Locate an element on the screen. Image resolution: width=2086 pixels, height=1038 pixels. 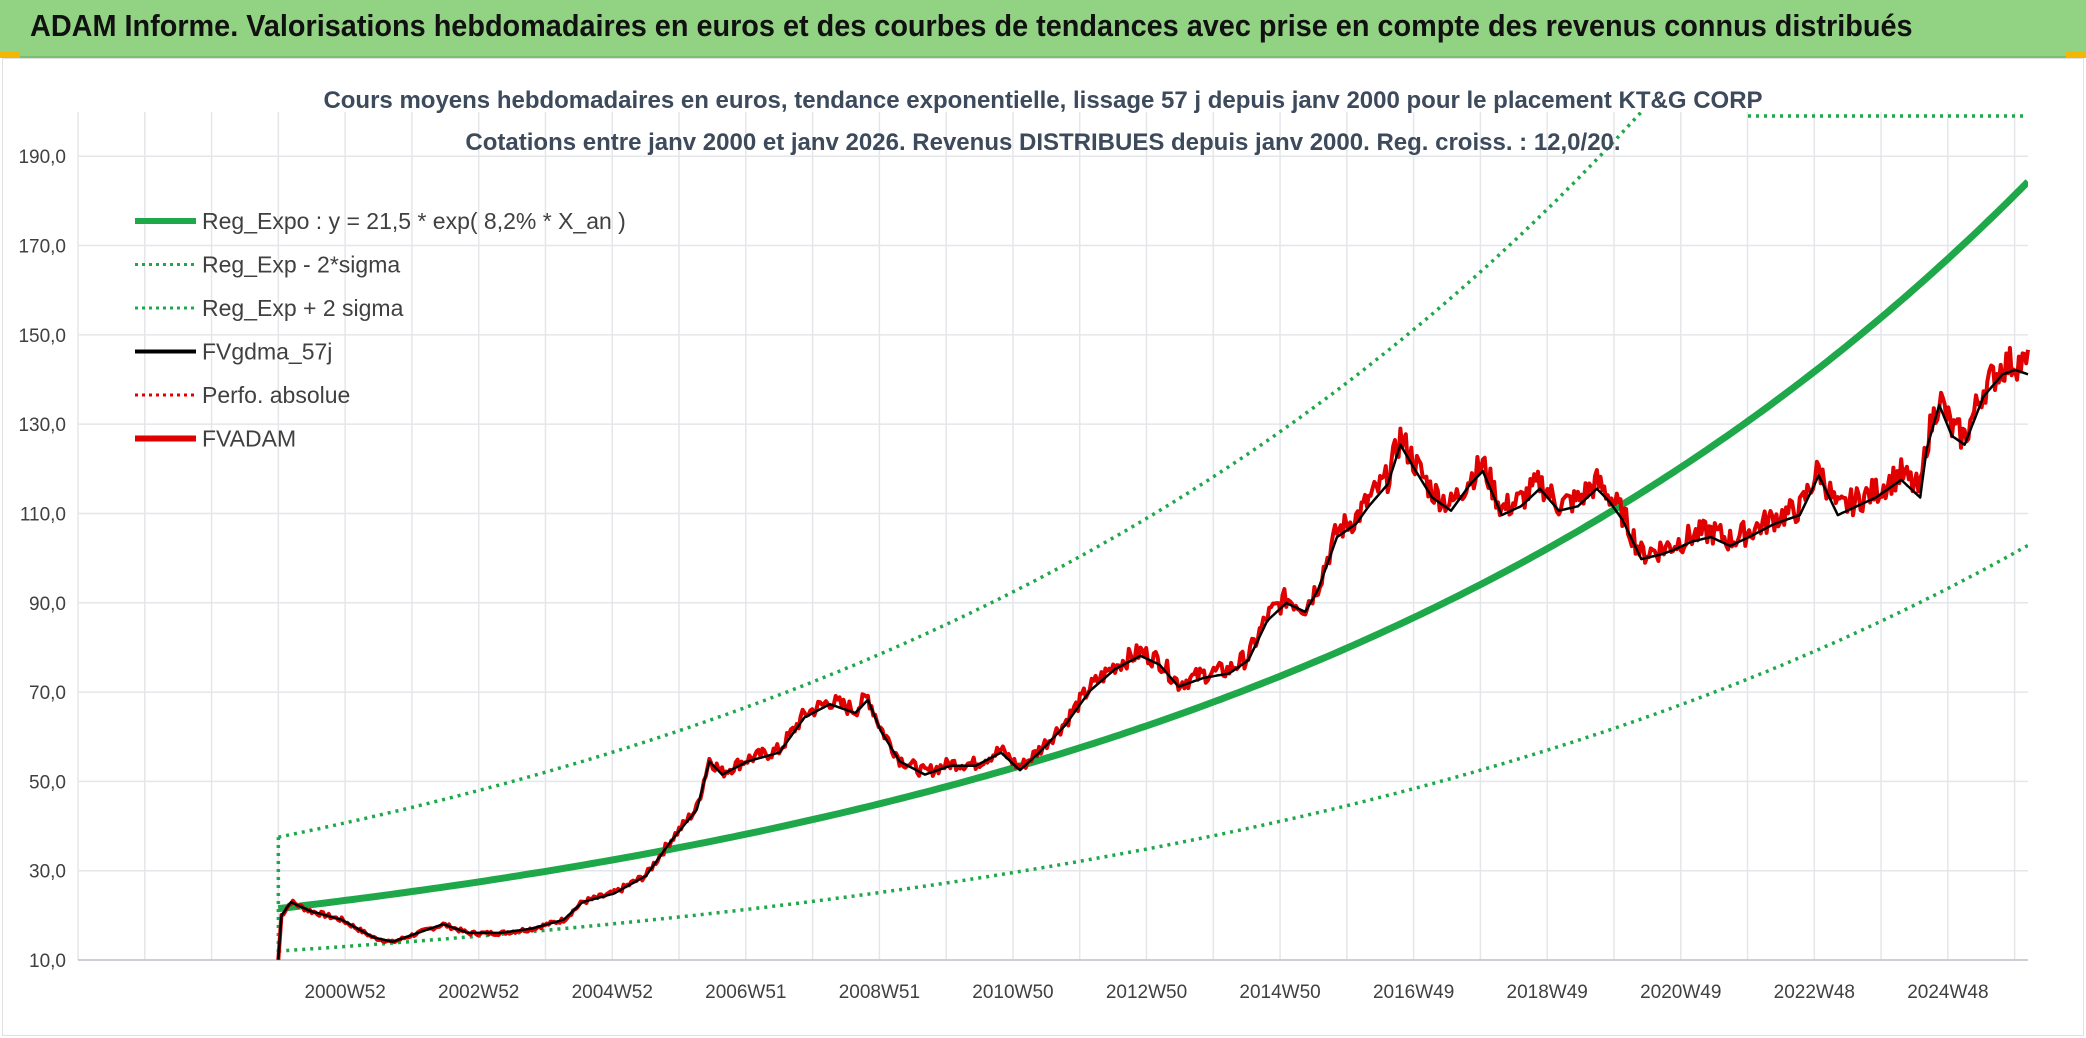
y-tick-label: 30,0 is located at coordinates (47, 872).